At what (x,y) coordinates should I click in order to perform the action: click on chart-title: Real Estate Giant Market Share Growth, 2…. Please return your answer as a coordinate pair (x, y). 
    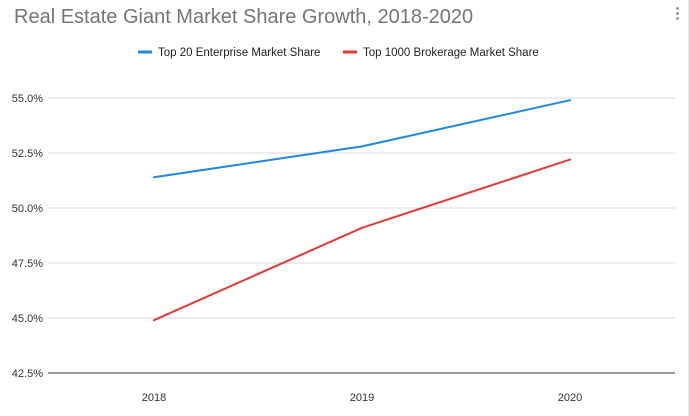
    Looking at the image, I should click on (244, 17).